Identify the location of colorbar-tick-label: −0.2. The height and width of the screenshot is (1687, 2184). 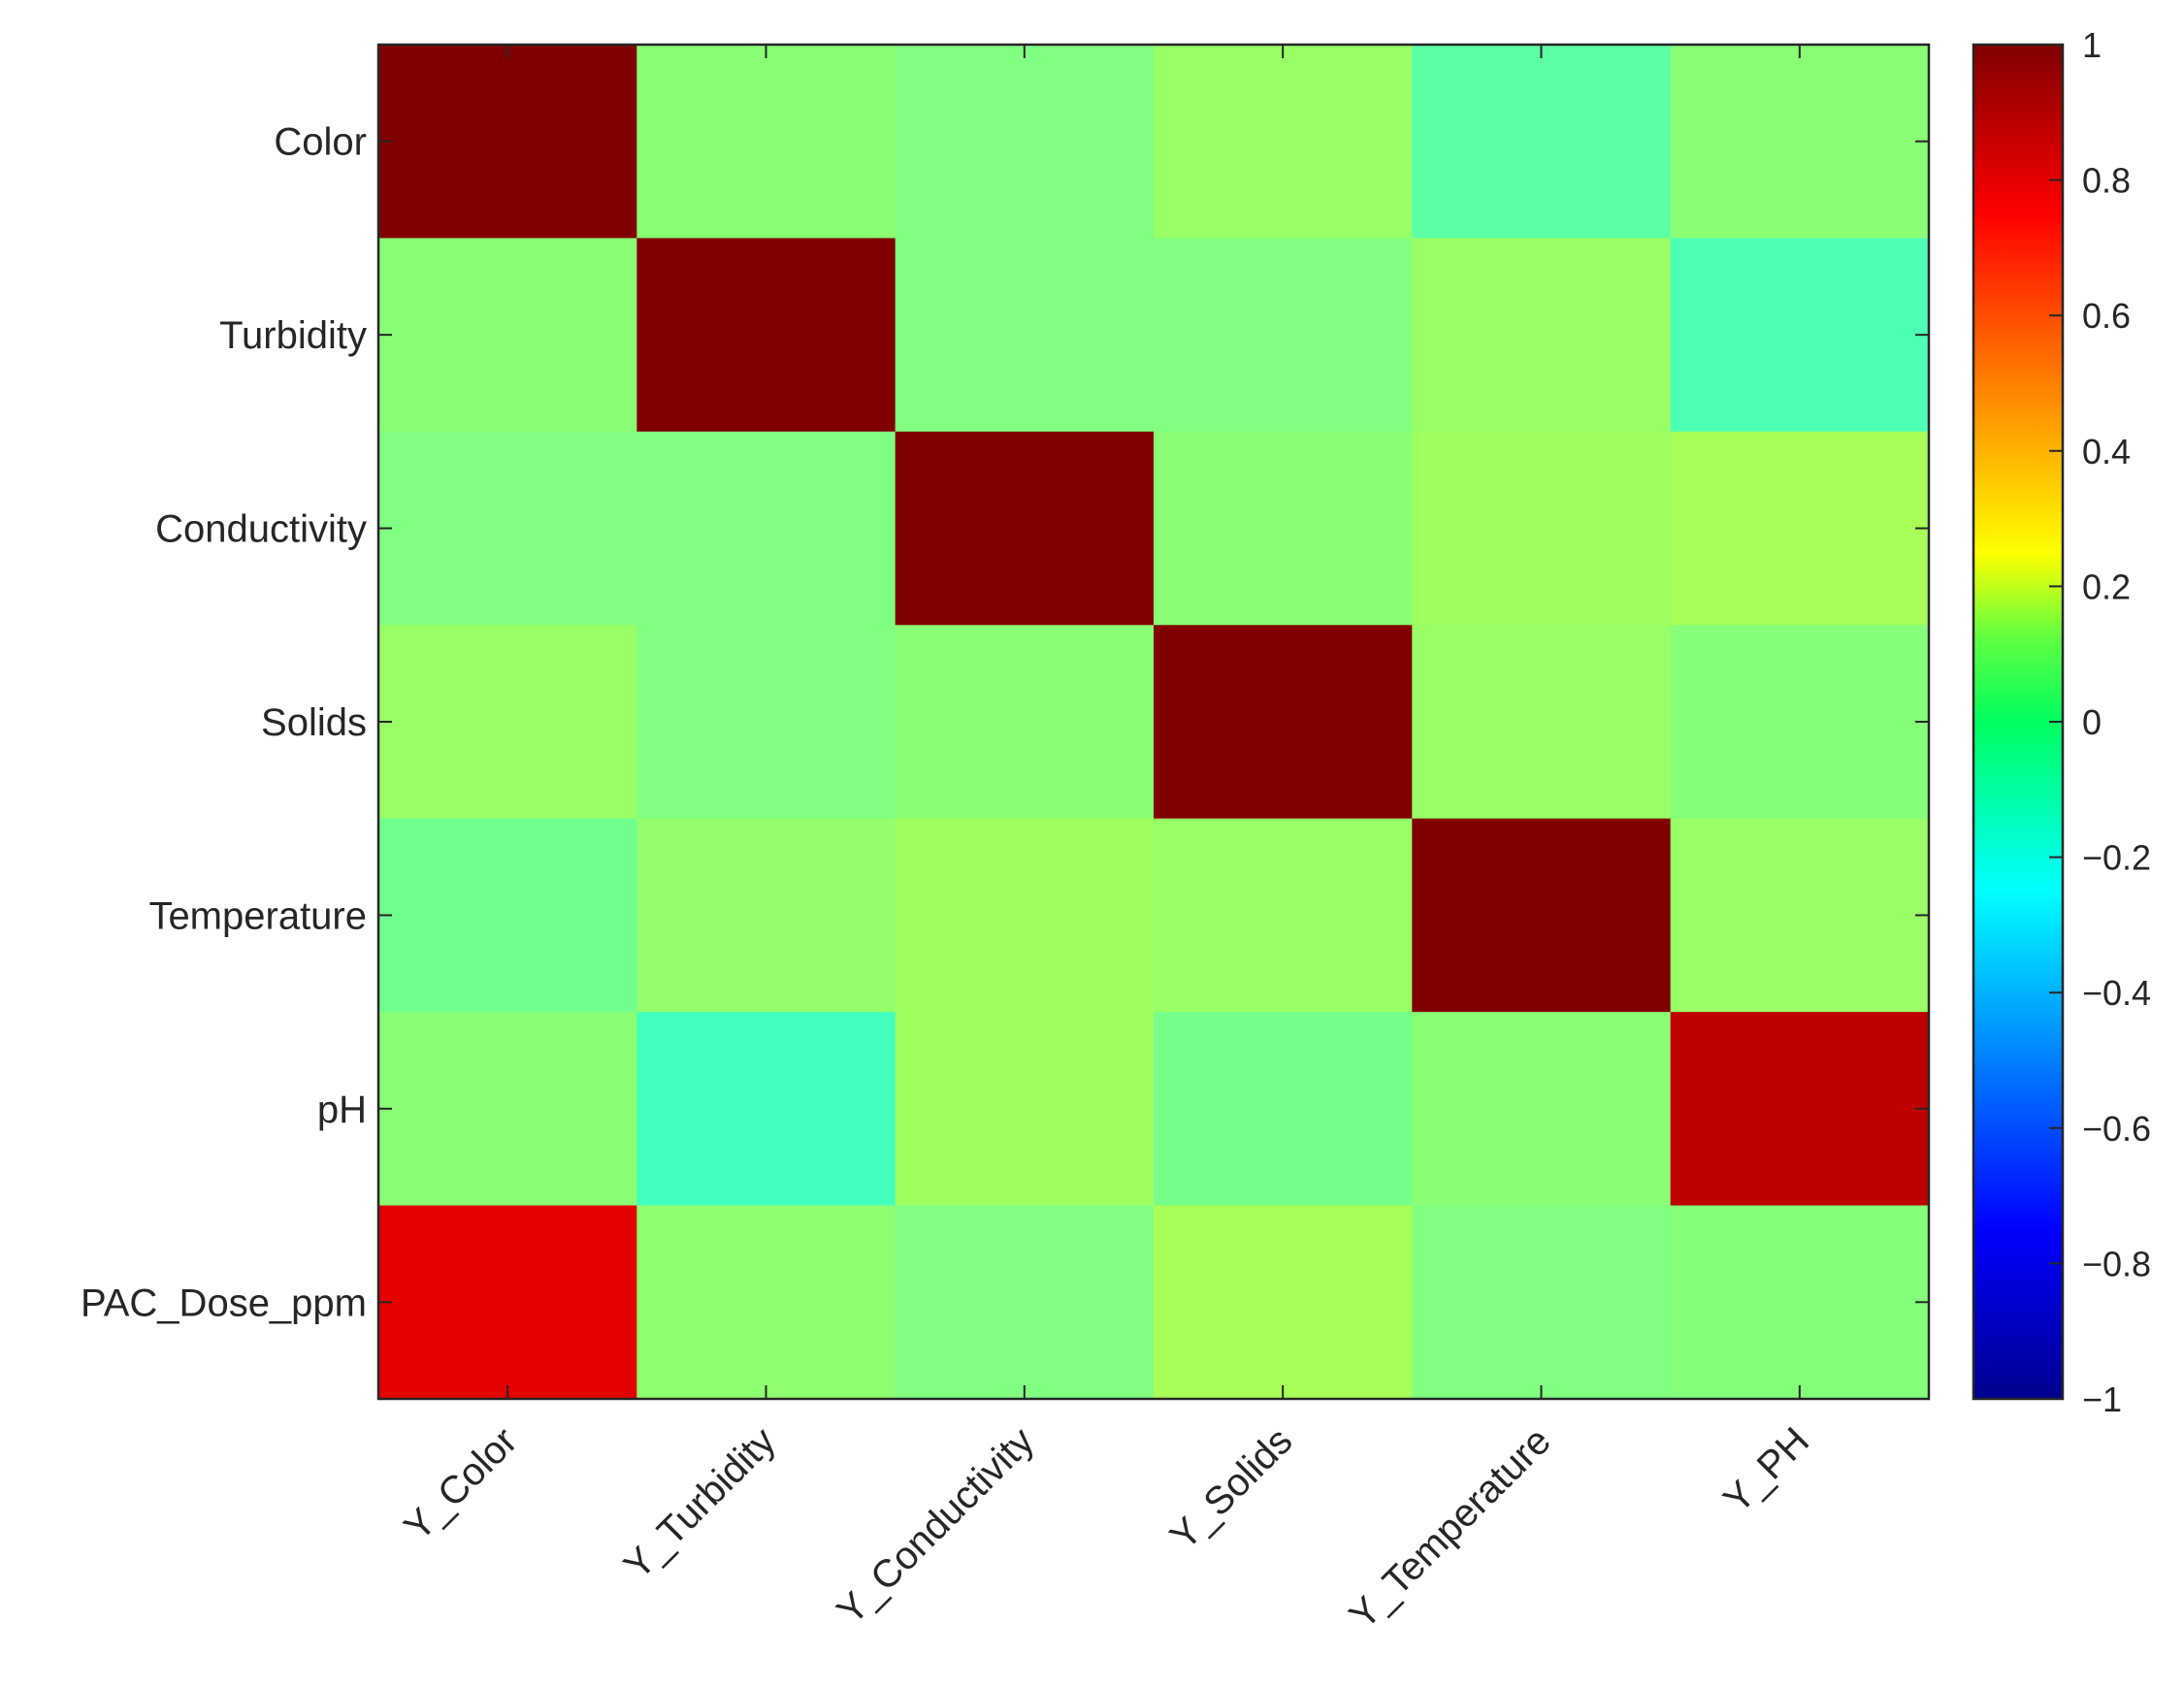
(2116, 858).